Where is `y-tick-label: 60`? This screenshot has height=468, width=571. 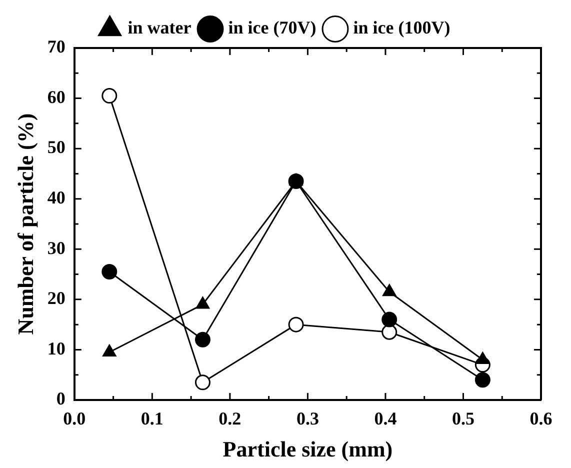 y-tick-label: 60 is located at coordinates (56, 96).